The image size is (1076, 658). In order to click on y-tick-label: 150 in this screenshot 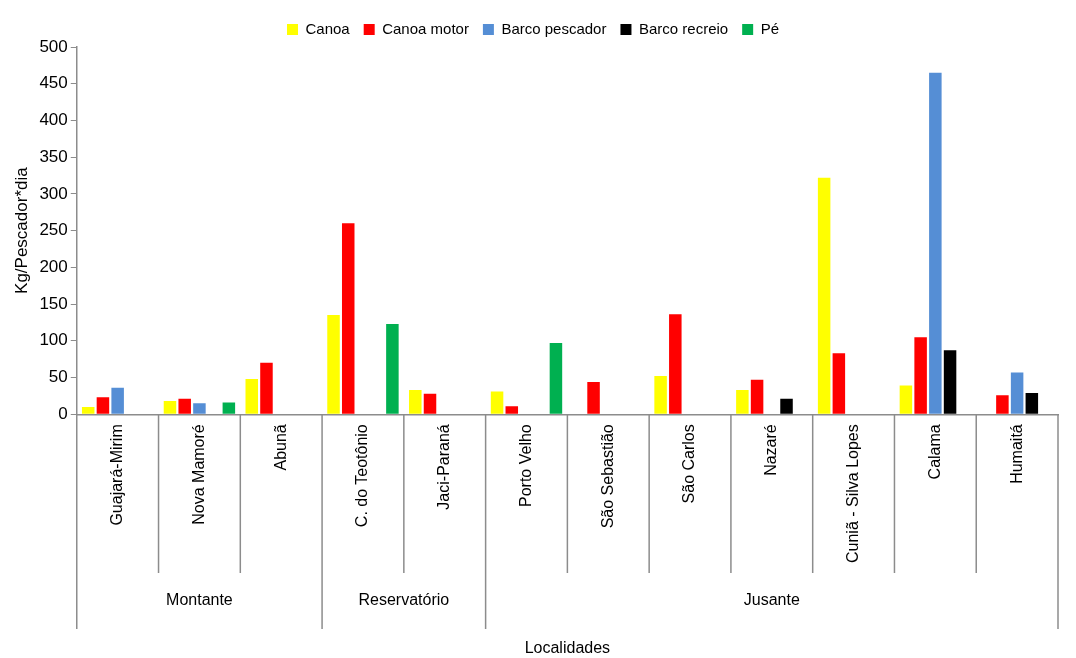, I will do `click(53, 303)`.